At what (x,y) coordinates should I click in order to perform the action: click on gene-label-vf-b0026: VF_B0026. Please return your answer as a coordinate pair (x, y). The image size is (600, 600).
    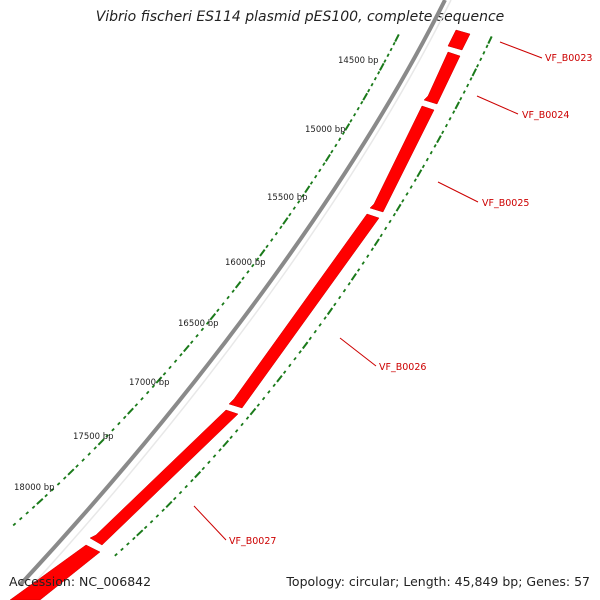
    Looking at the image, I should click on (402, 367).